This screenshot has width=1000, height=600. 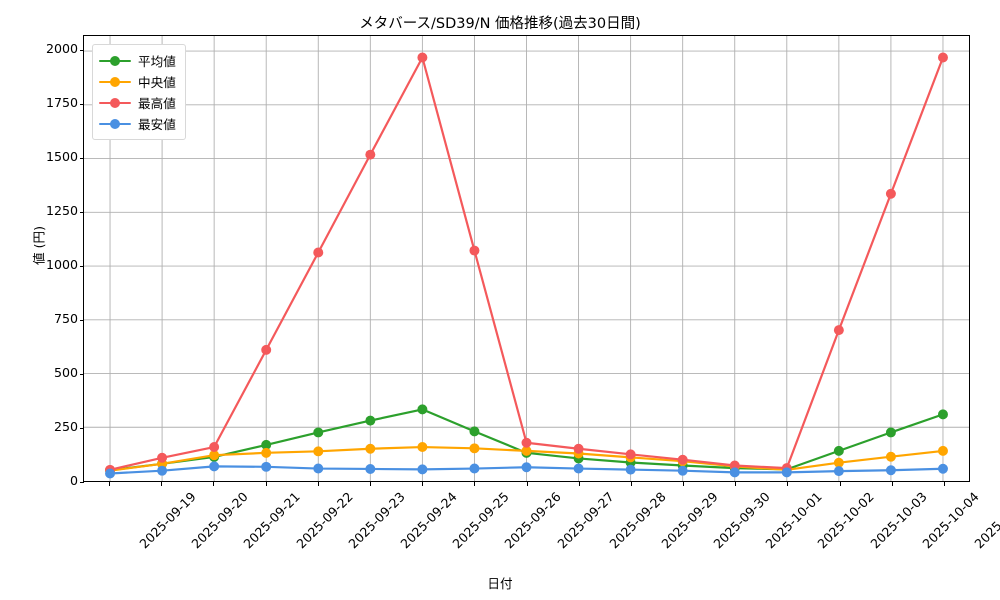 I want to click on legend: 平均値中央値最高値最安値, so click(x=139, y=92).